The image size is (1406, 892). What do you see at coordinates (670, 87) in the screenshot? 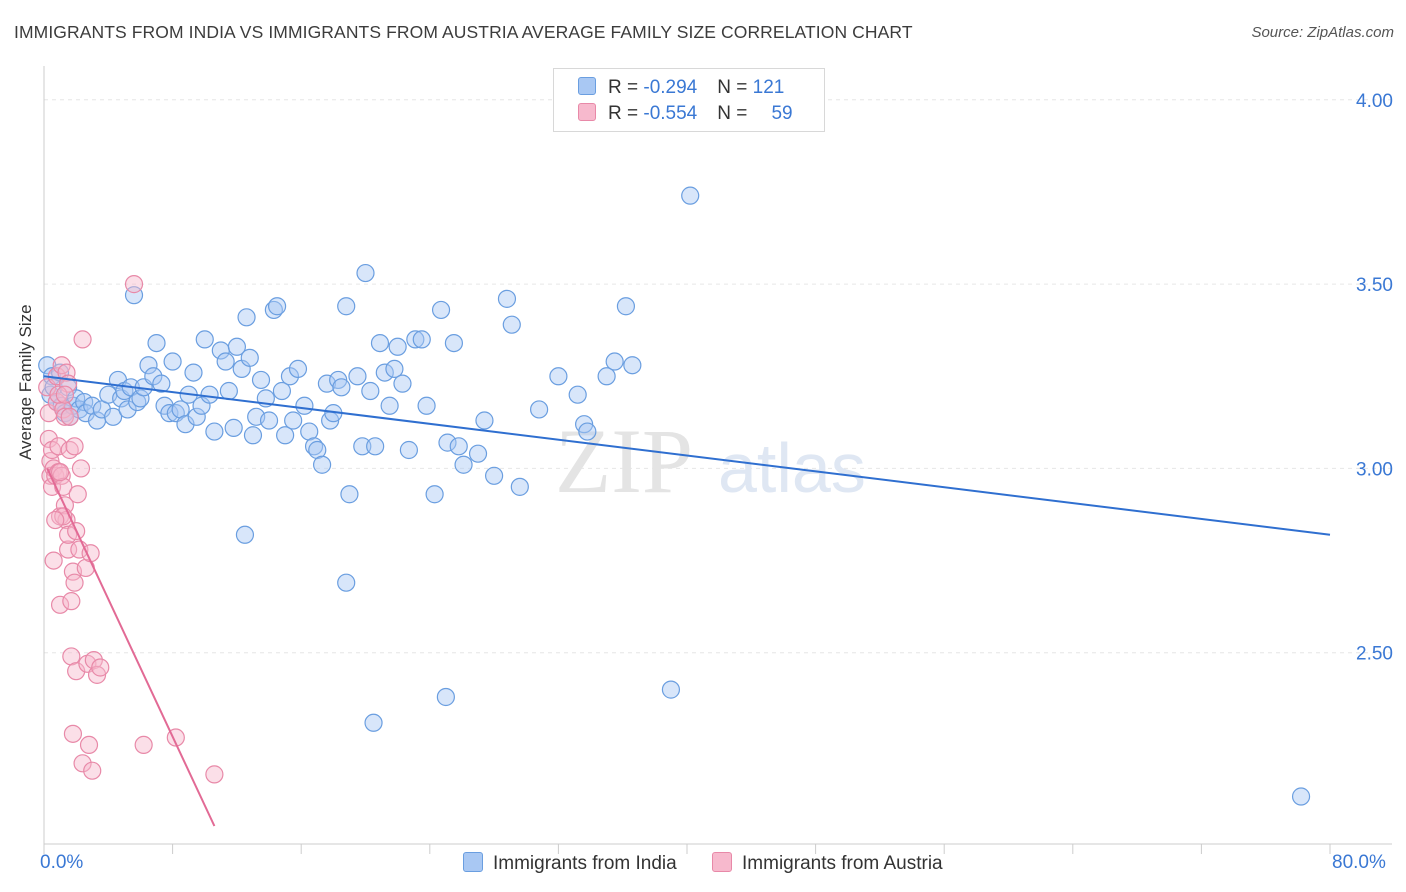
I see `r-value-india: -0.294` at bounding box center [670, 87].